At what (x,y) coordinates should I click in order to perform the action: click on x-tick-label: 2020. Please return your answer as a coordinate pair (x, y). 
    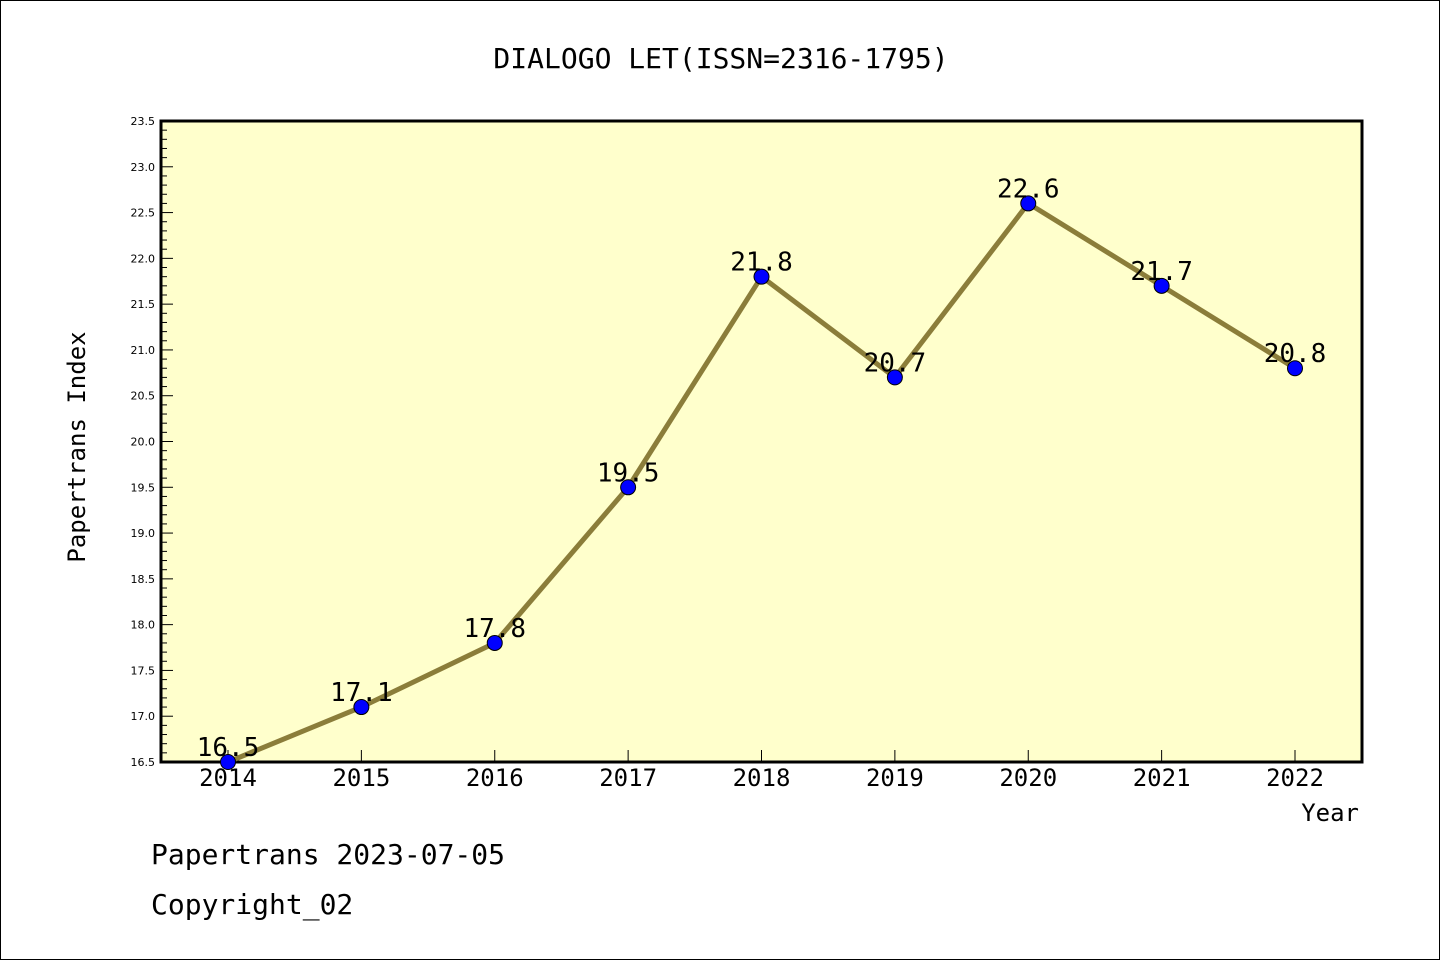
    Looking at the image, I should click on (1028, 778).